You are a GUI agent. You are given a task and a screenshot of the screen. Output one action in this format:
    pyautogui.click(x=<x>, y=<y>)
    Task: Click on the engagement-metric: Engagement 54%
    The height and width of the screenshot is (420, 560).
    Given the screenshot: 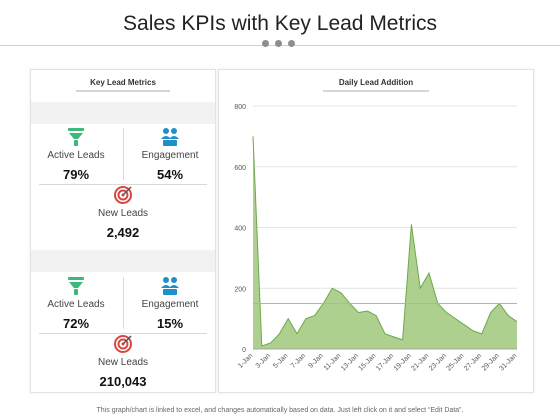 What is the action you would take?
    pyautogui.click(x=170, y=154)
    